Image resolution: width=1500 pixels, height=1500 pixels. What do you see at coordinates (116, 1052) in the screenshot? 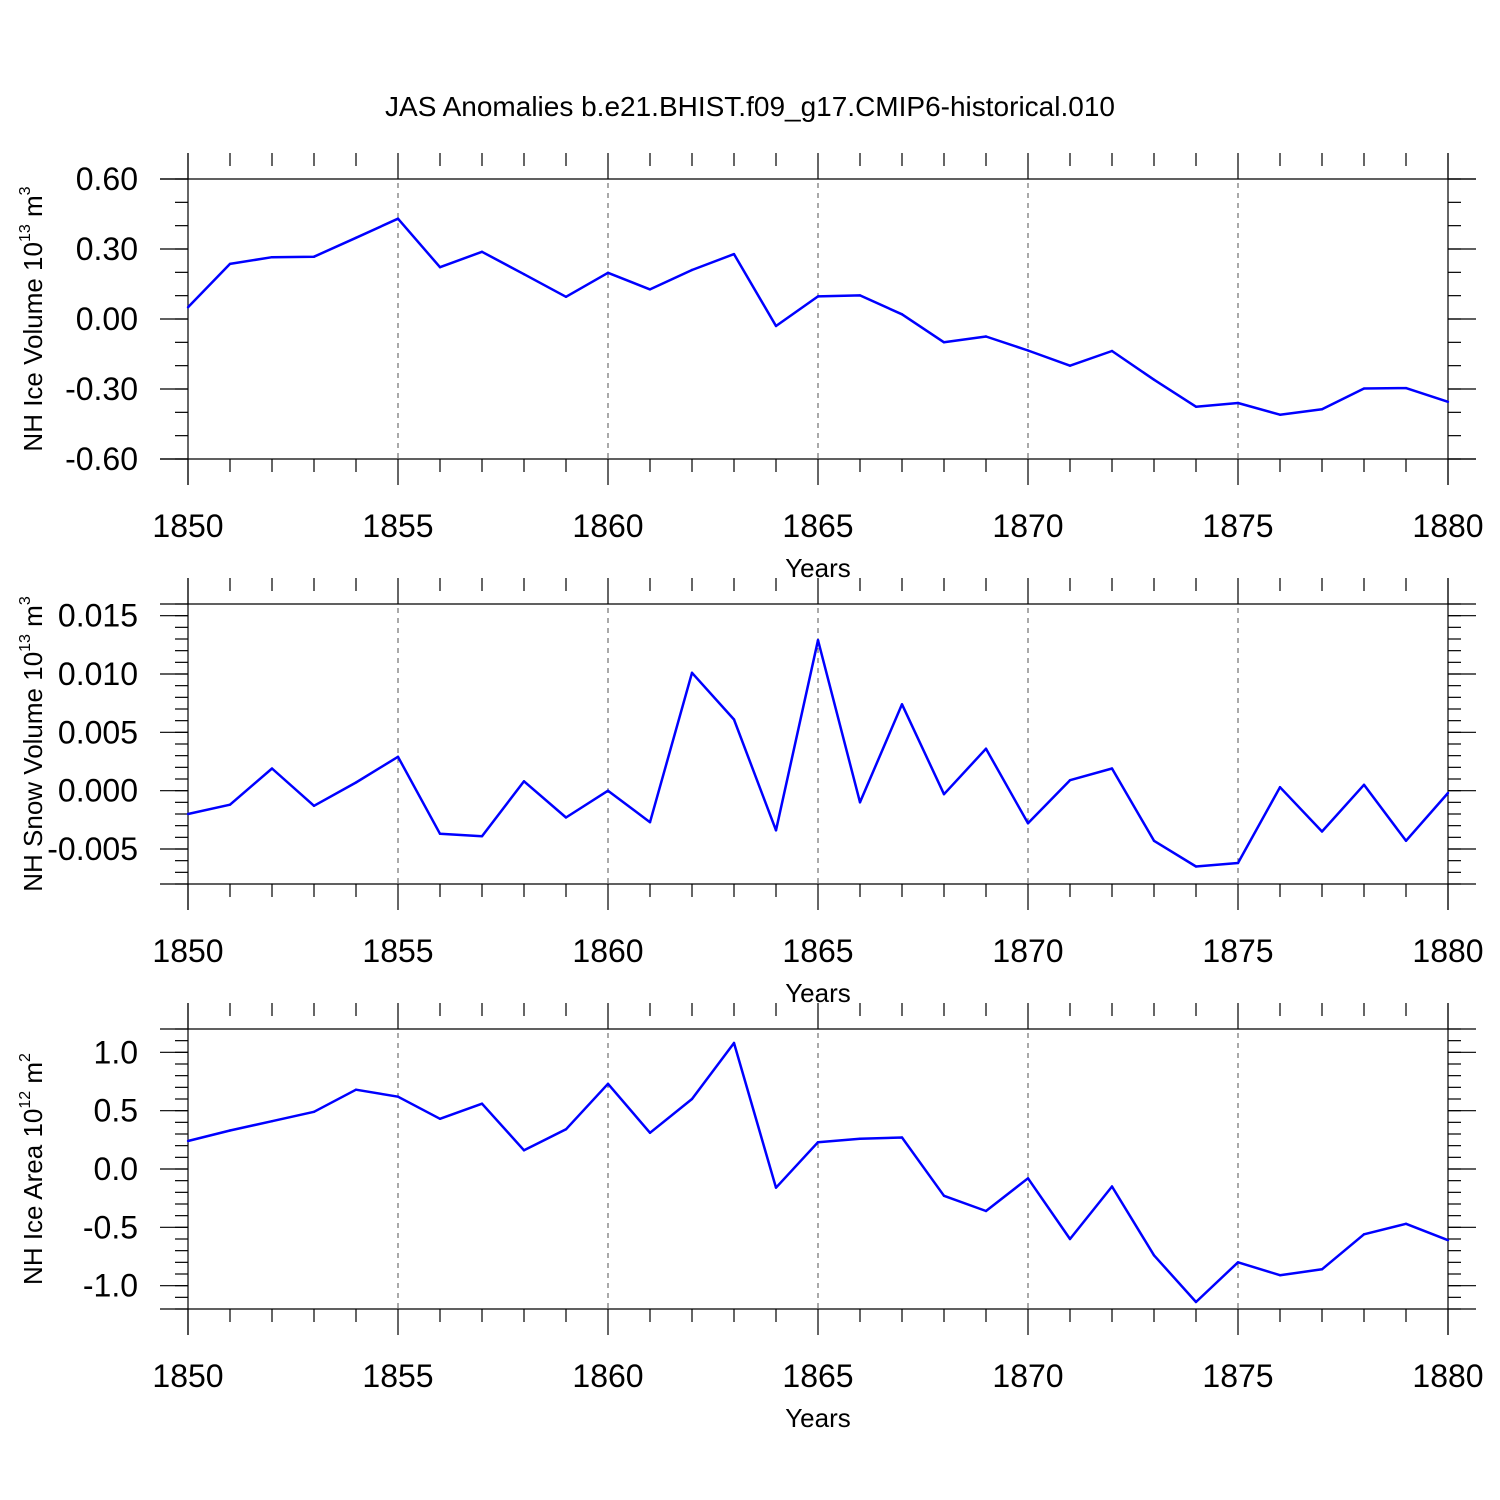
I see `y-tick-label: 1.0` at bounding box center [116, 1052].